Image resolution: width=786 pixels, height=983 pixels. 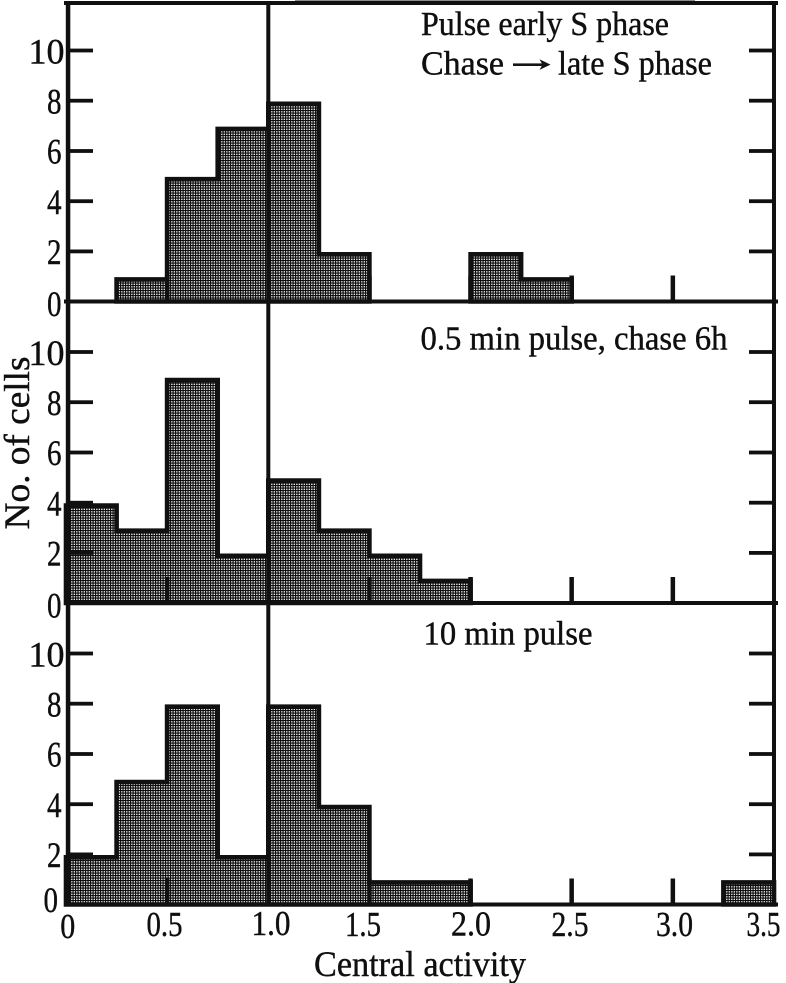 What do you see at coordinates (471, 924) in the screenshot?
I see `svg-text: 2.0` at bounding box center [471, 924].